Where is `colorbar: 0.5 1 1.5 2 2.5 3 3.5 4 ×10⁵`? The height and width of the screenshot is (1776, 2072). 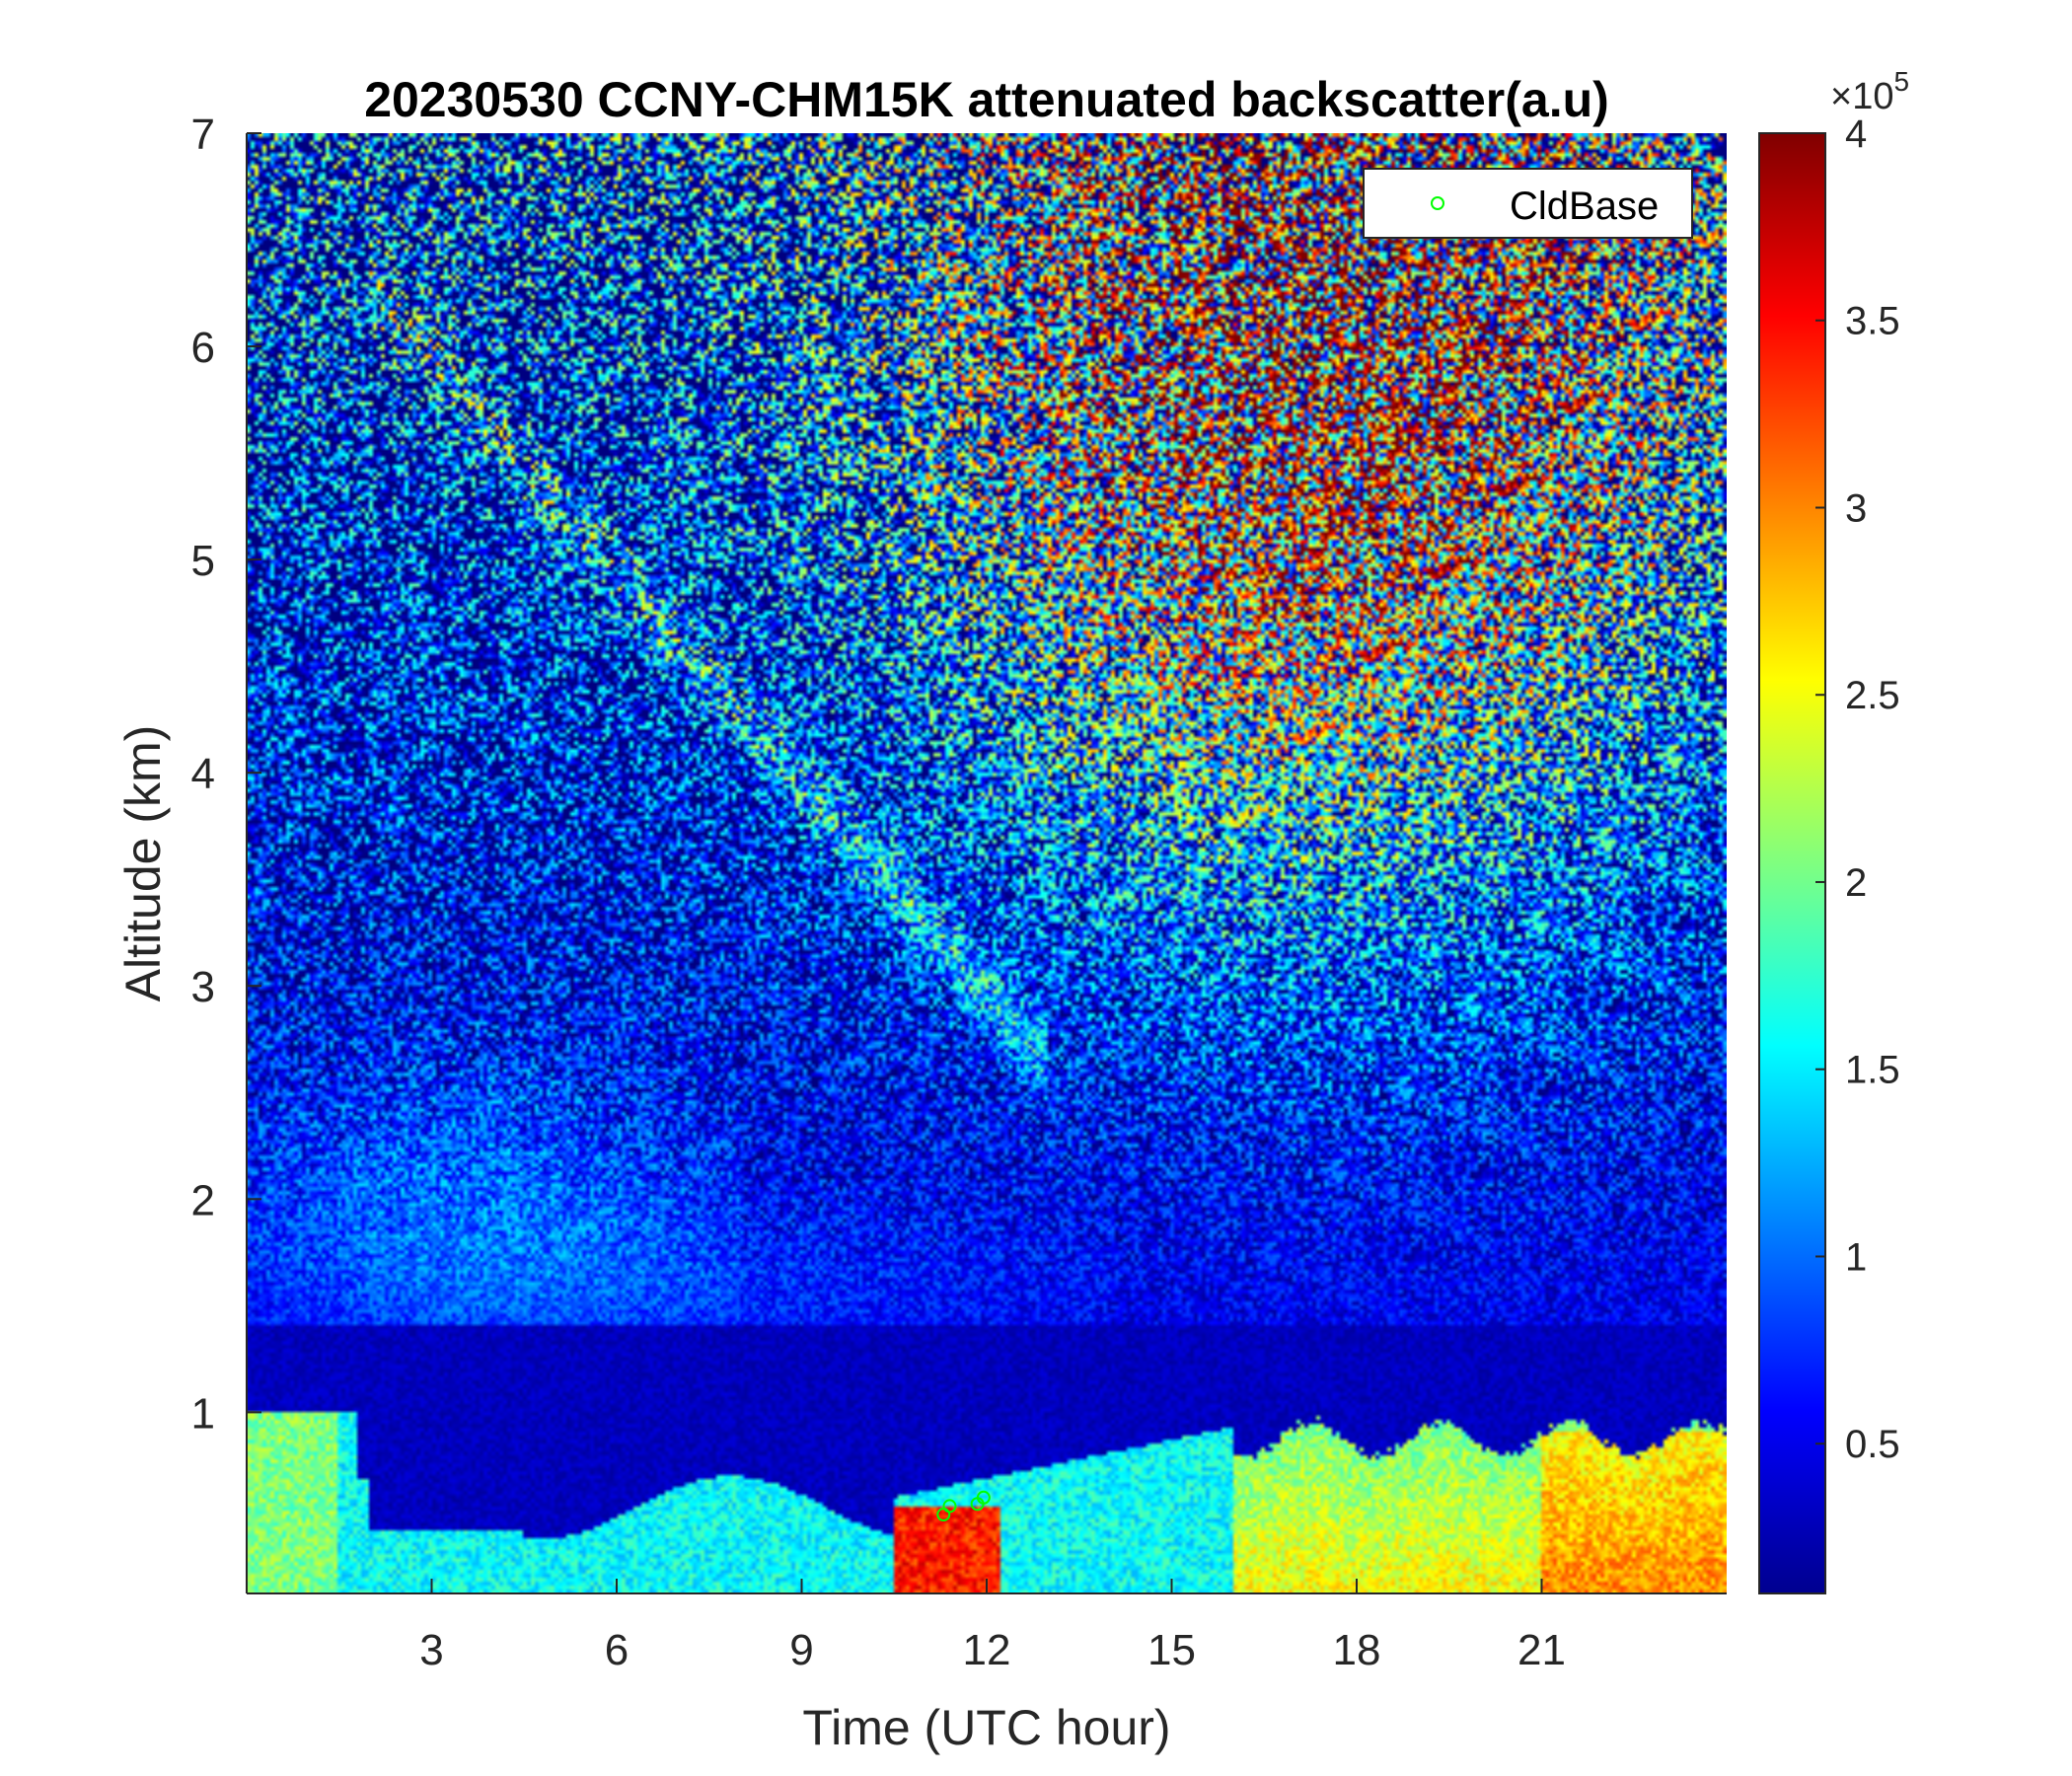 colorbar: 0.5 1 1.5 2 2.5 3 3.5 4 ×10⁵ is located at coordinates (1833, 830).